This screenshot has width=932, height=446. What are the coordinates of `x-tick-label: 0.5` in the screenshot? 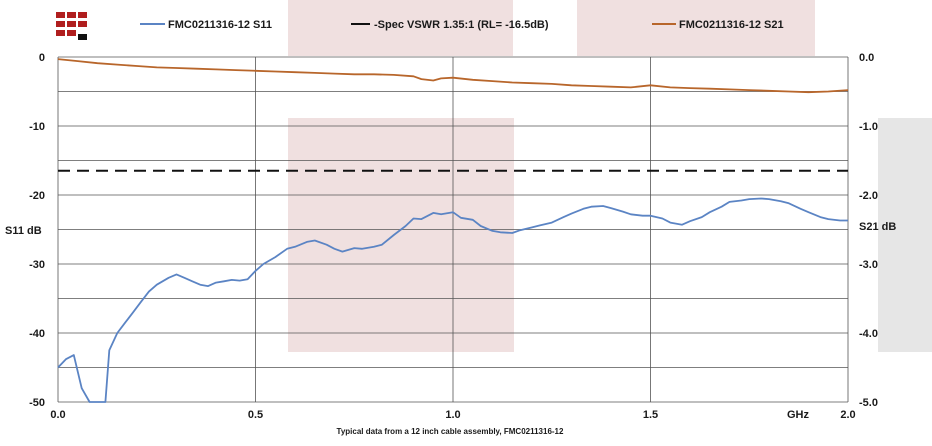 It's located at (255, 415).